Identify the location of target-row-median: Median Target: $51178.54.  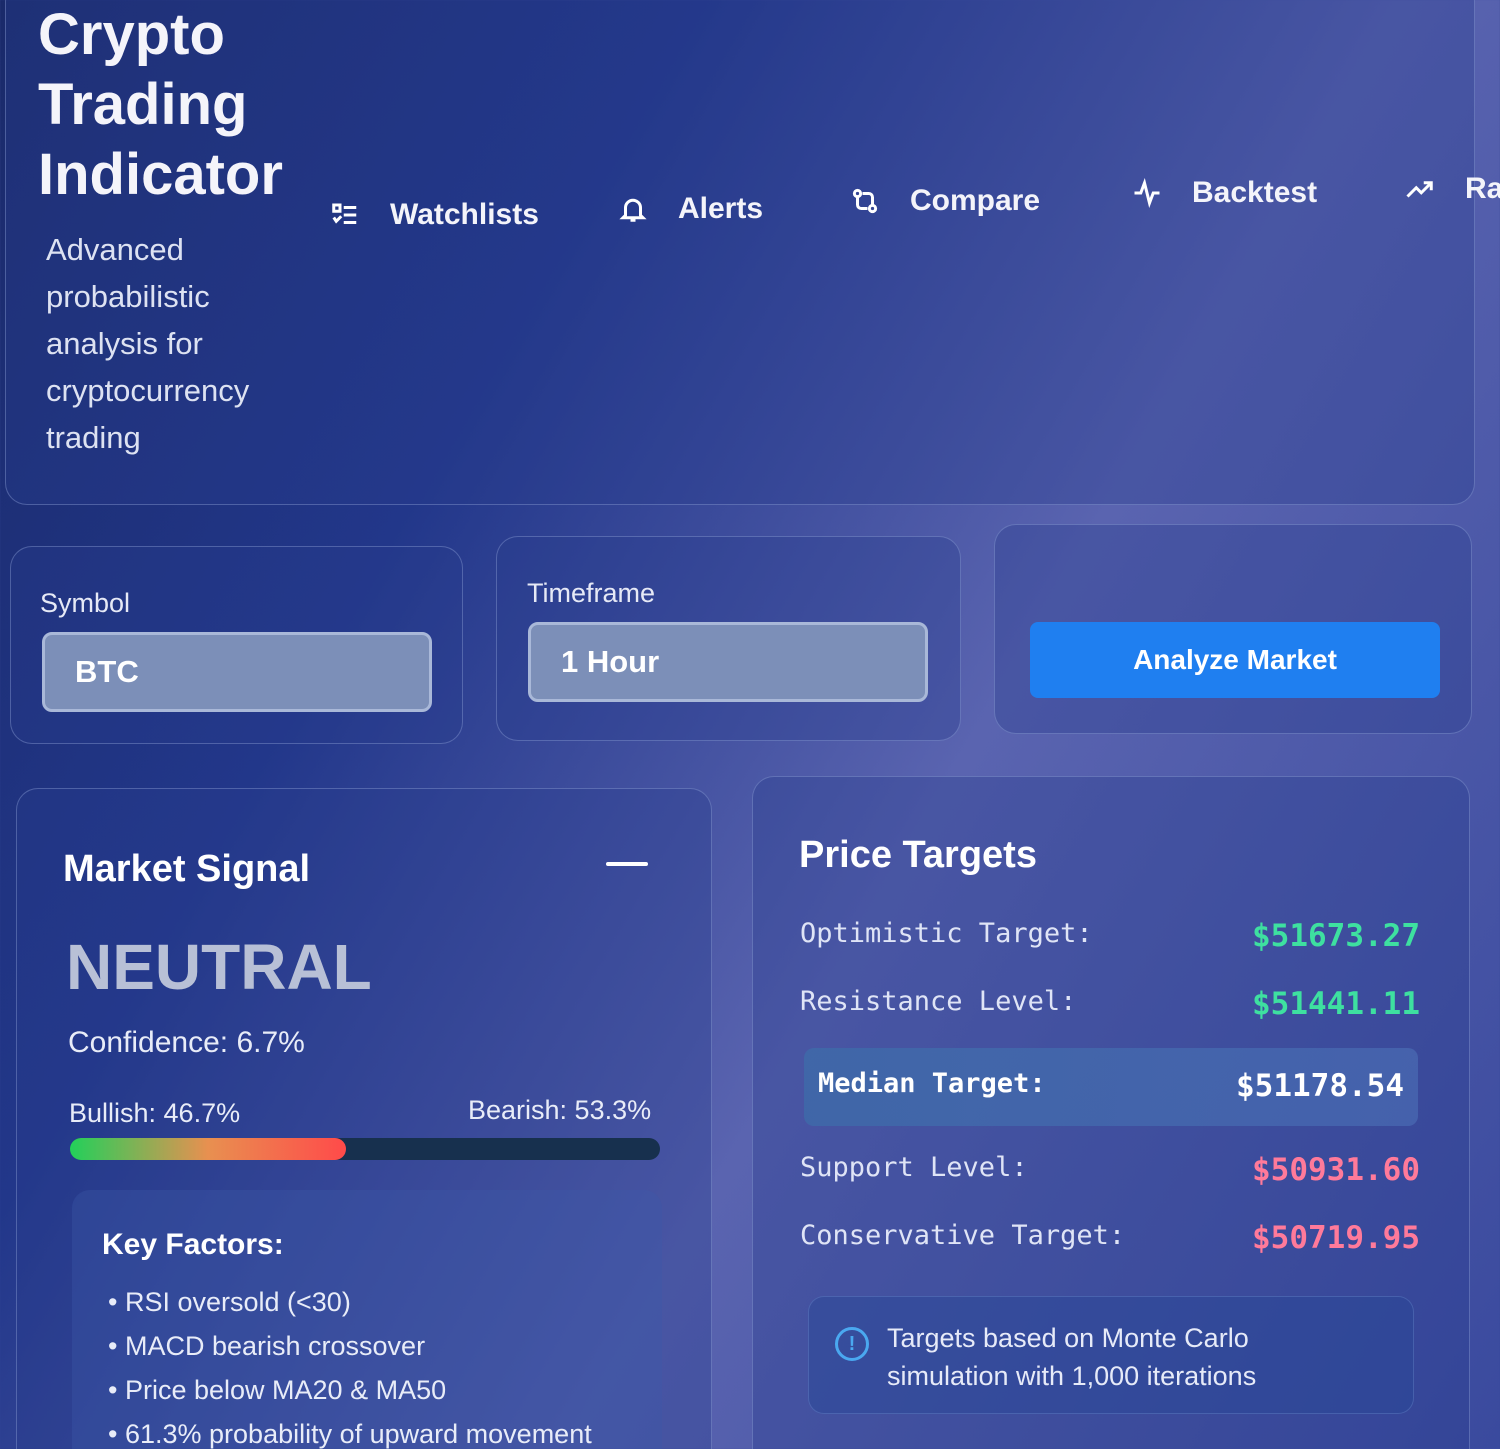
(1111, 1086).